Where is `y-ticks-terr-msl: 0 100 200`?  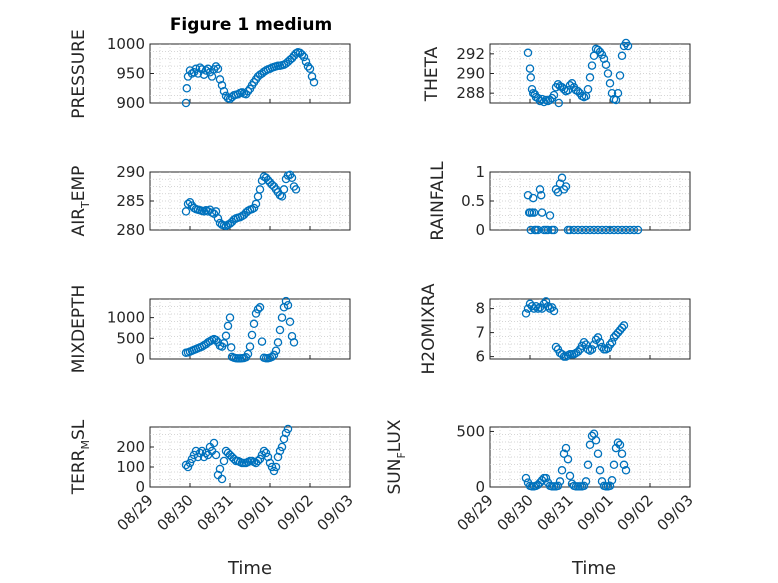 y-ticks-terr-msl: 0 100 200 is located at coordinates (135, 467).